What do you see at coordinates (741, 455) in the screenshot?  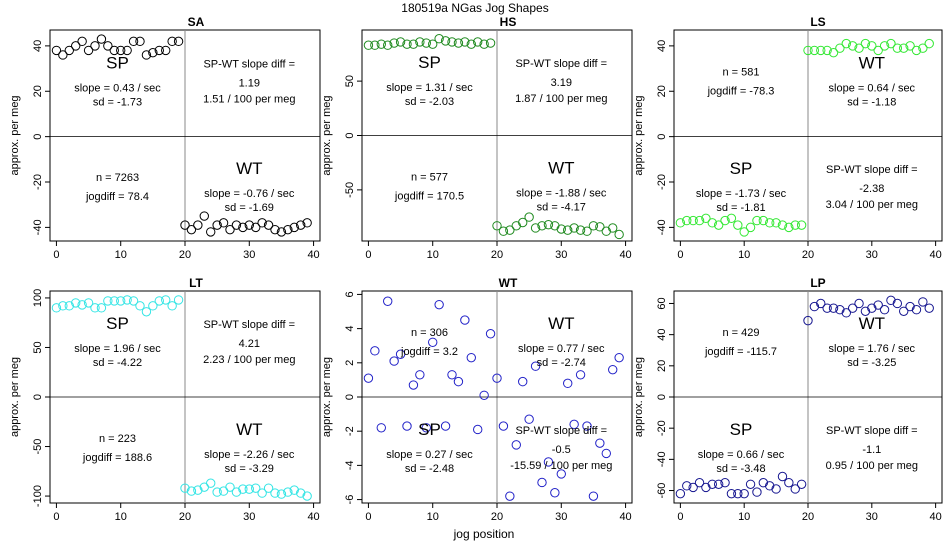 I see `annotation-q3-line-2: slope = 0.66 / sec` at bounding box center [741, 455].